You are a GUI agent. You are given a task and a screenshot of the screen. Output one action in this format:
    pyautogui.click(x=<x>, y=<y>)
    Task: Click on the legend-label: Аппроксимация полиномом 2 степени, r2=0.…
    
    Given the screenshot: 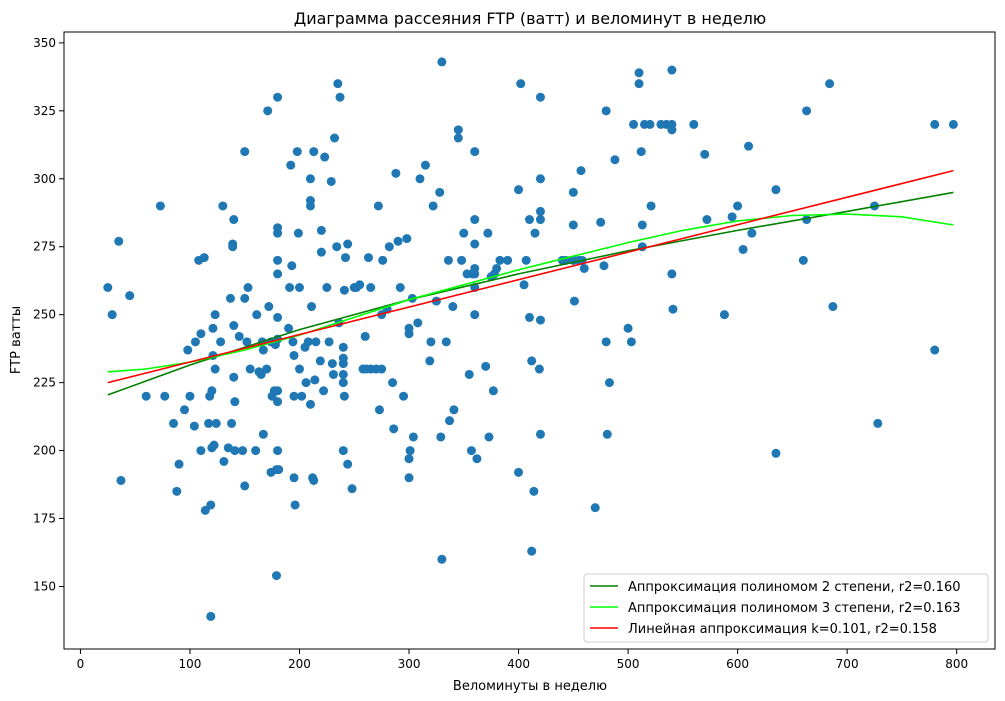 What is the action you would take?
    pyautogui.click(x=794, y=587)
    